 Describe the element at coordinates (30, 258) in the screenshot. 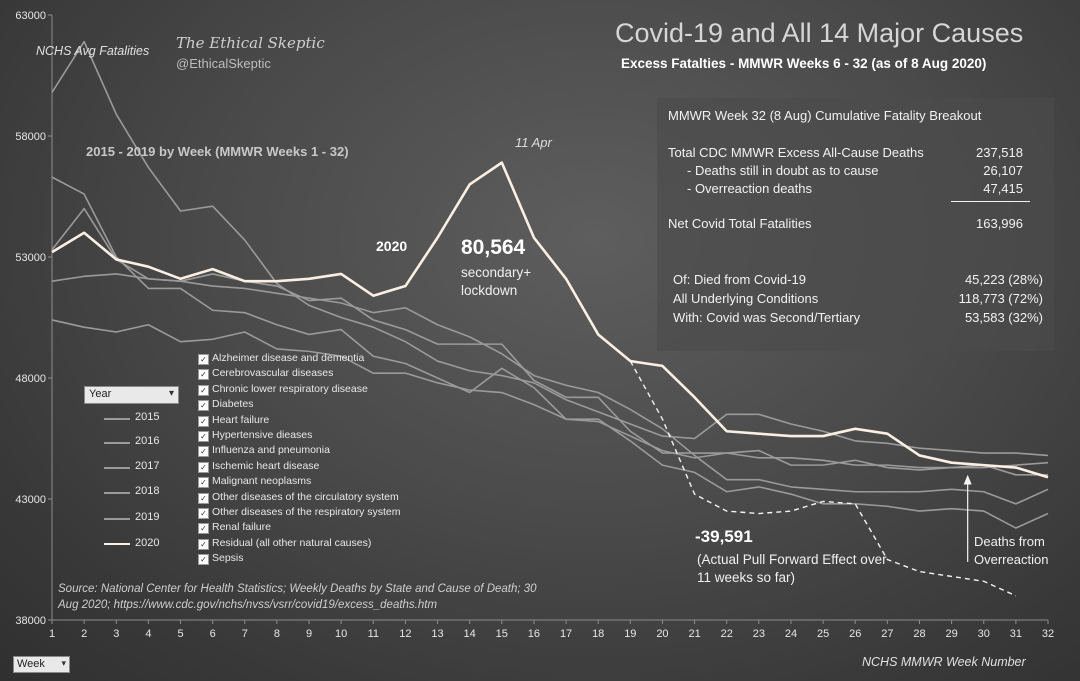

I see `y-tick-label: 53000` at that location.